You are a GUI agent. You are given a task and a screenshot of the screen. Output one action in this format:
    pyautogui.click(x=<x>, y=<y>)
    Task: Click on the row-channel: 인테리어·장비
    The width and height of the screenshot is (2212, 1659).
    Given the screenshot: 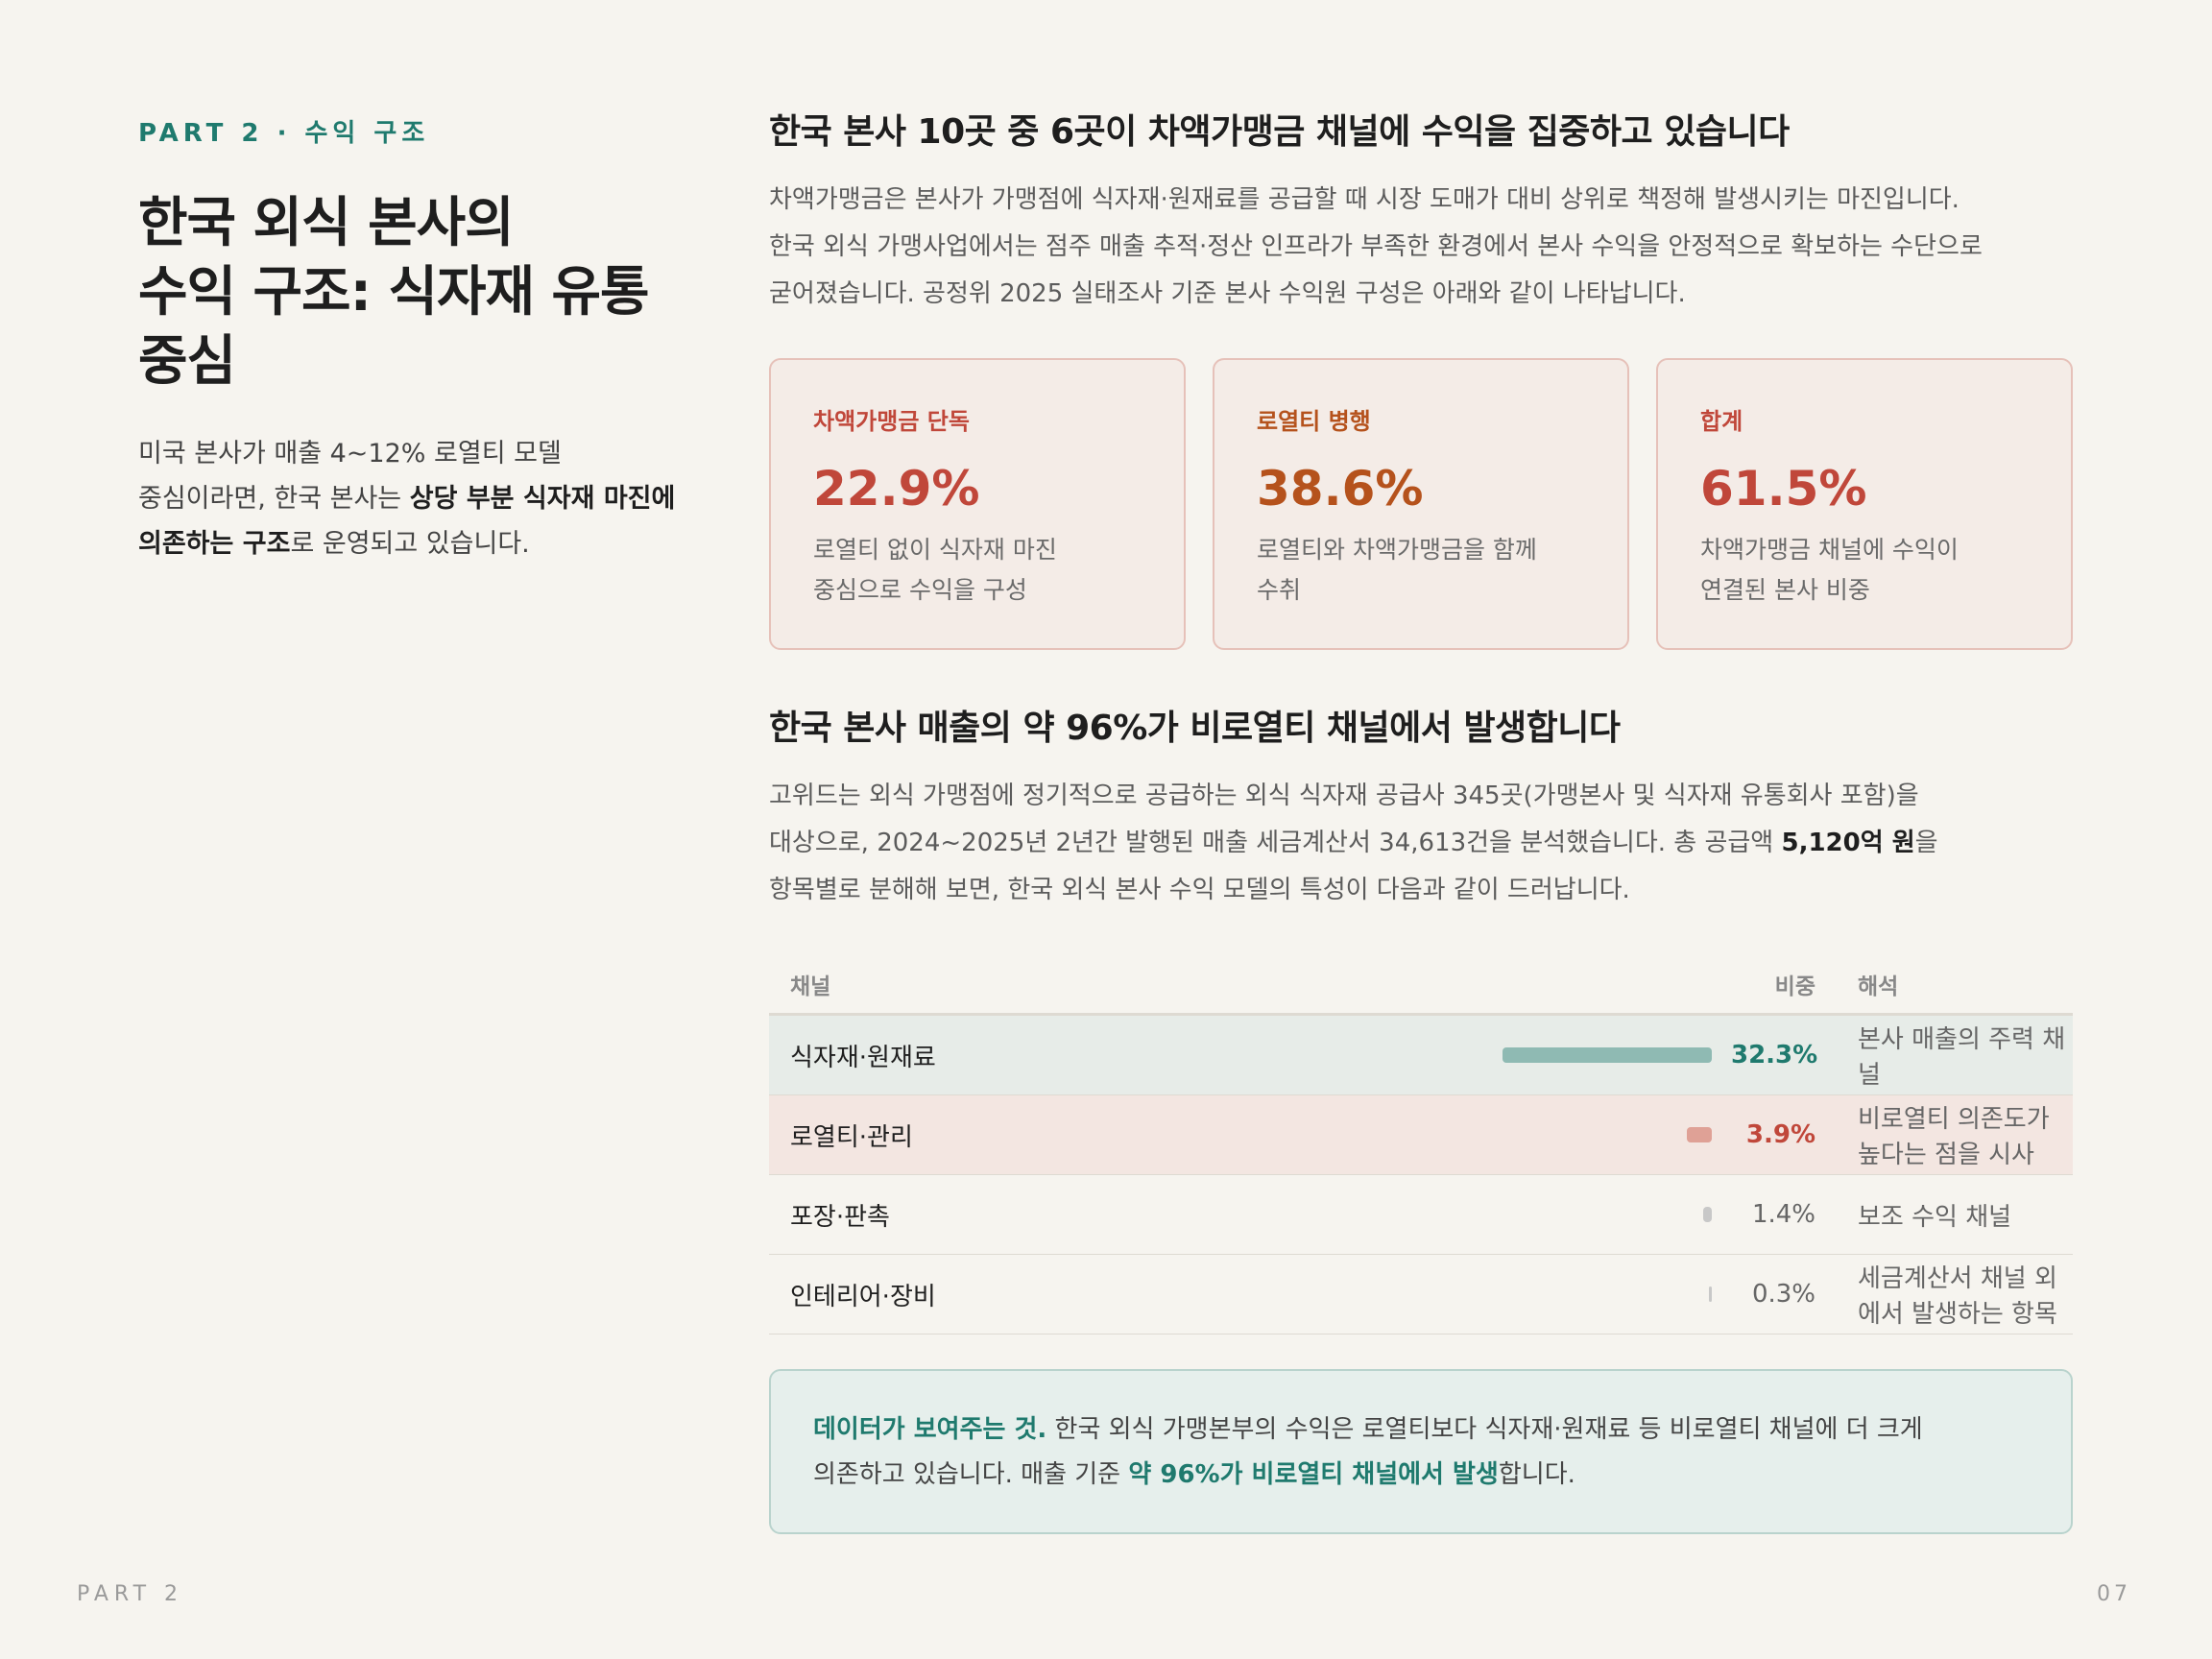 What is the action you would take?
    pyautogui.click(x=863, y=1296)
    